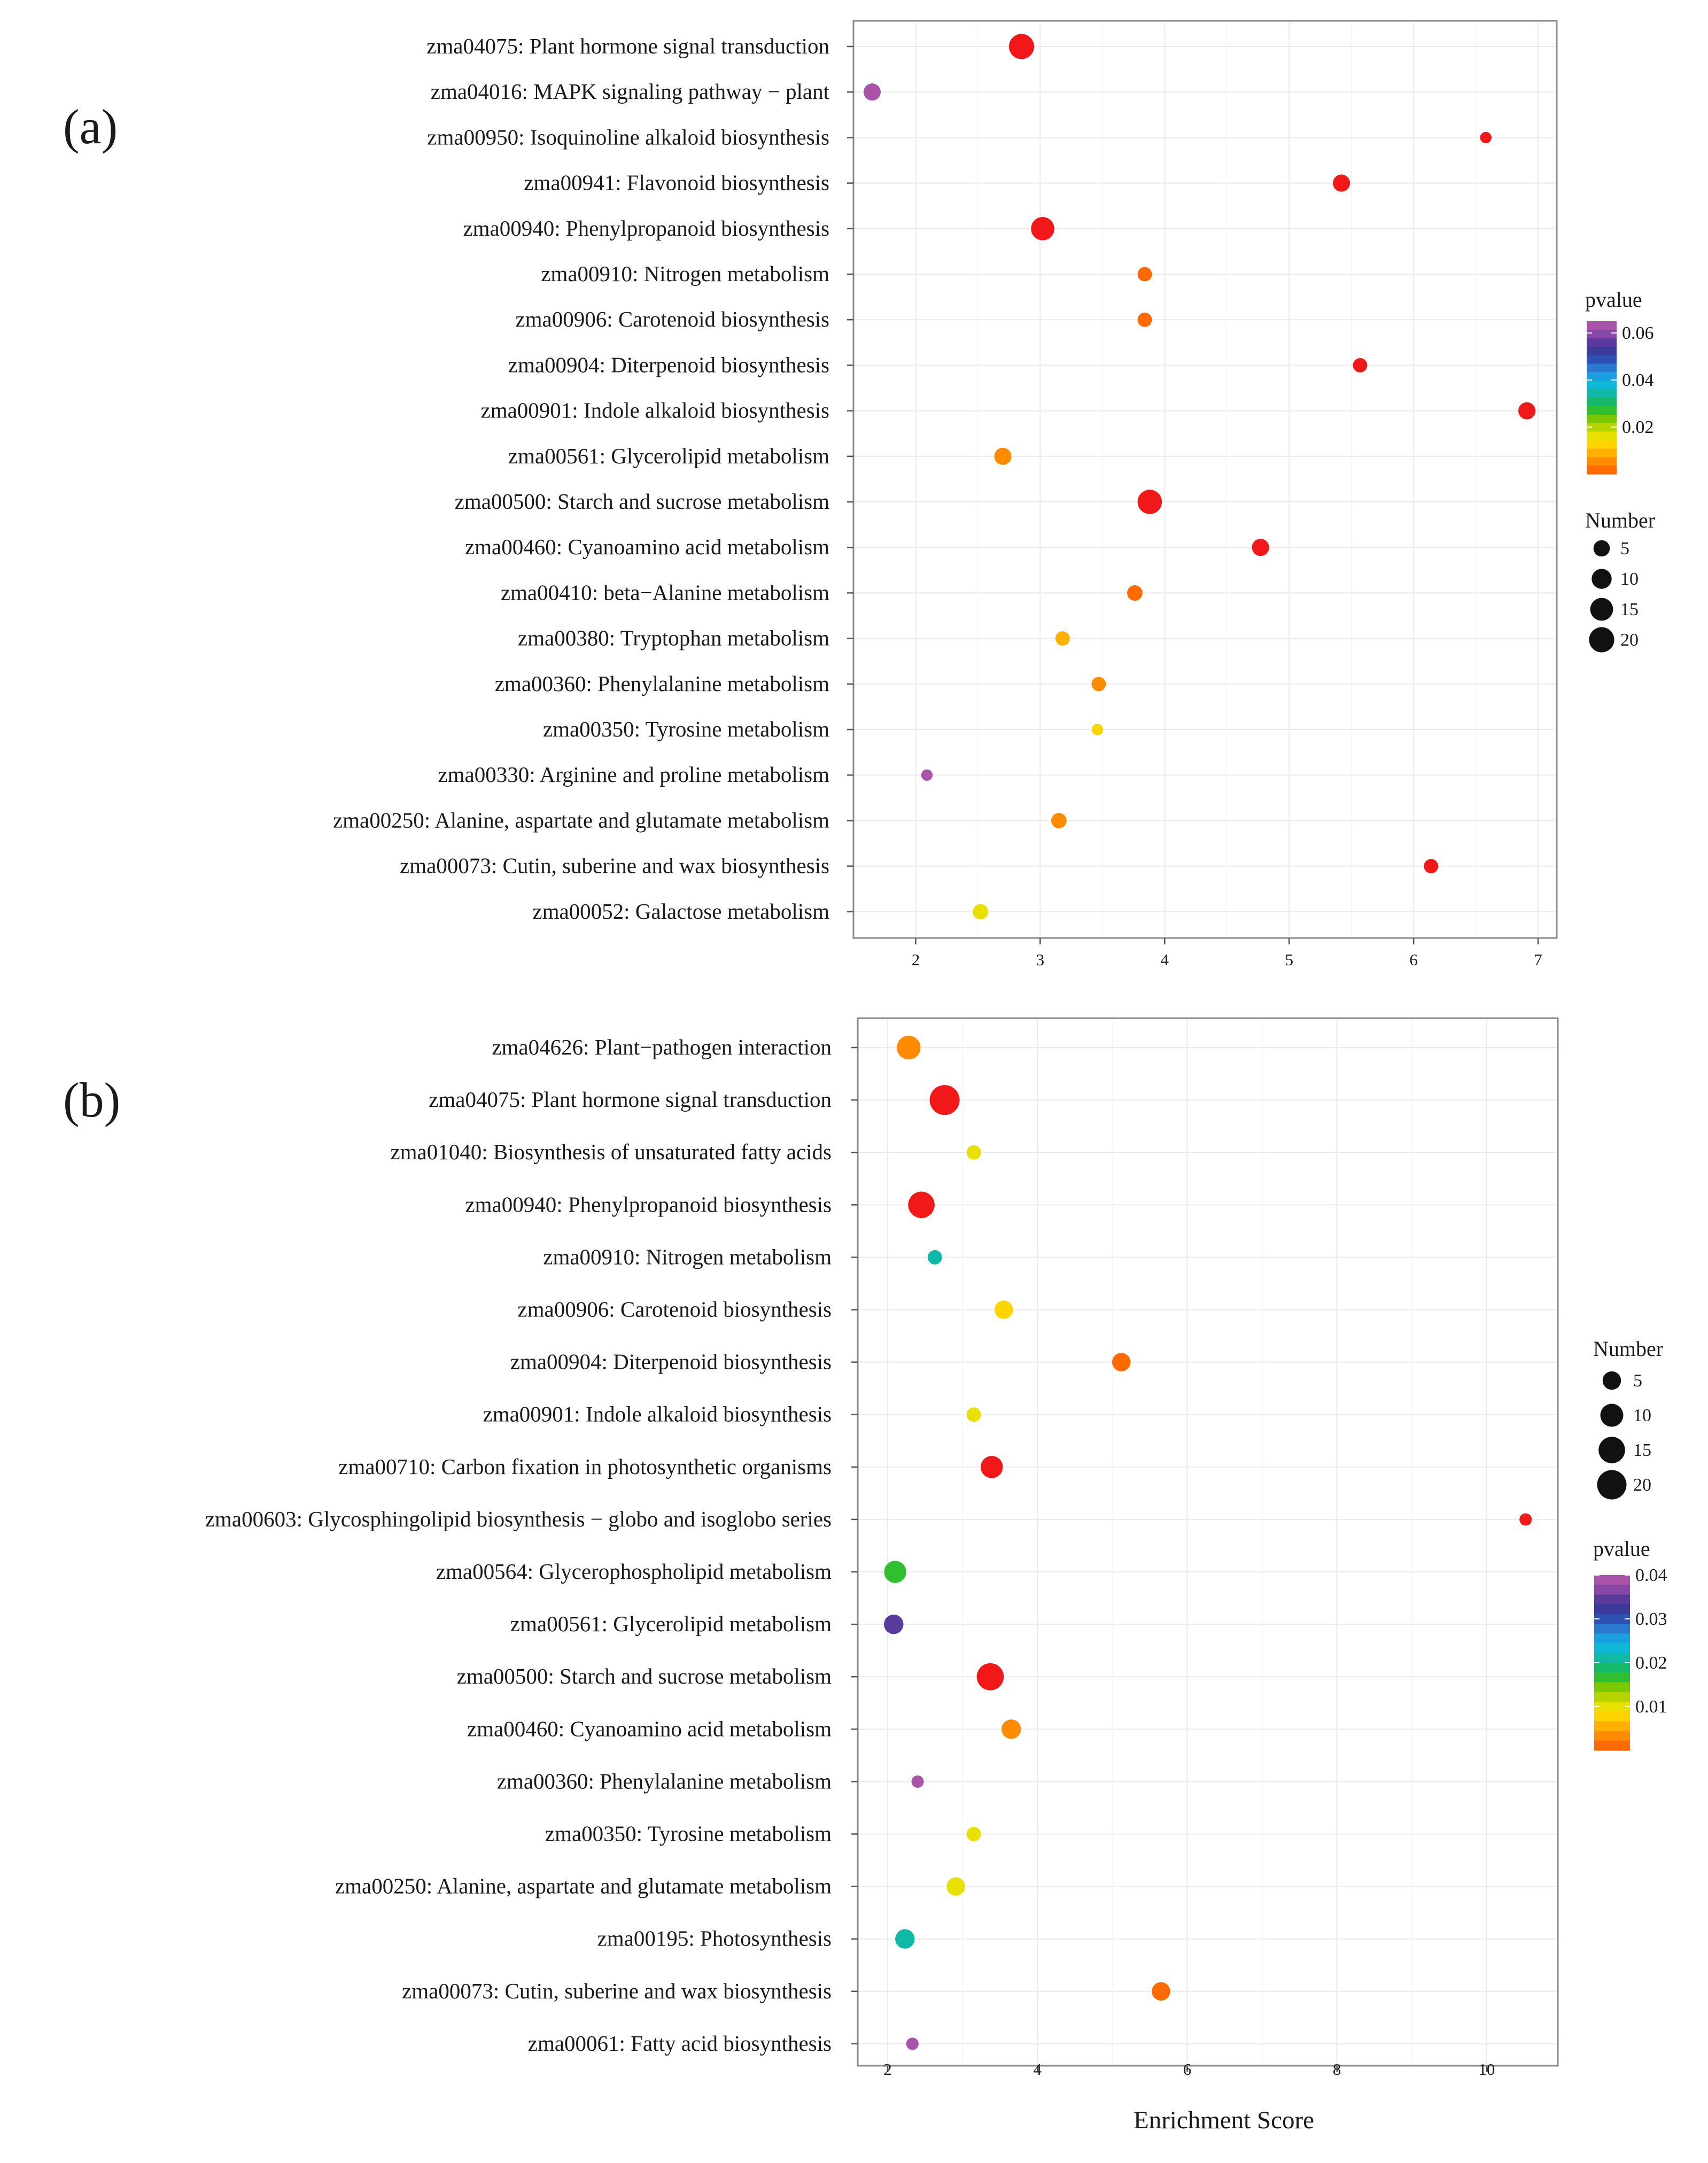  Describe the element at coordinates (1538, 959) in the screenshot. I see `x-tick-label: 7` at that location.